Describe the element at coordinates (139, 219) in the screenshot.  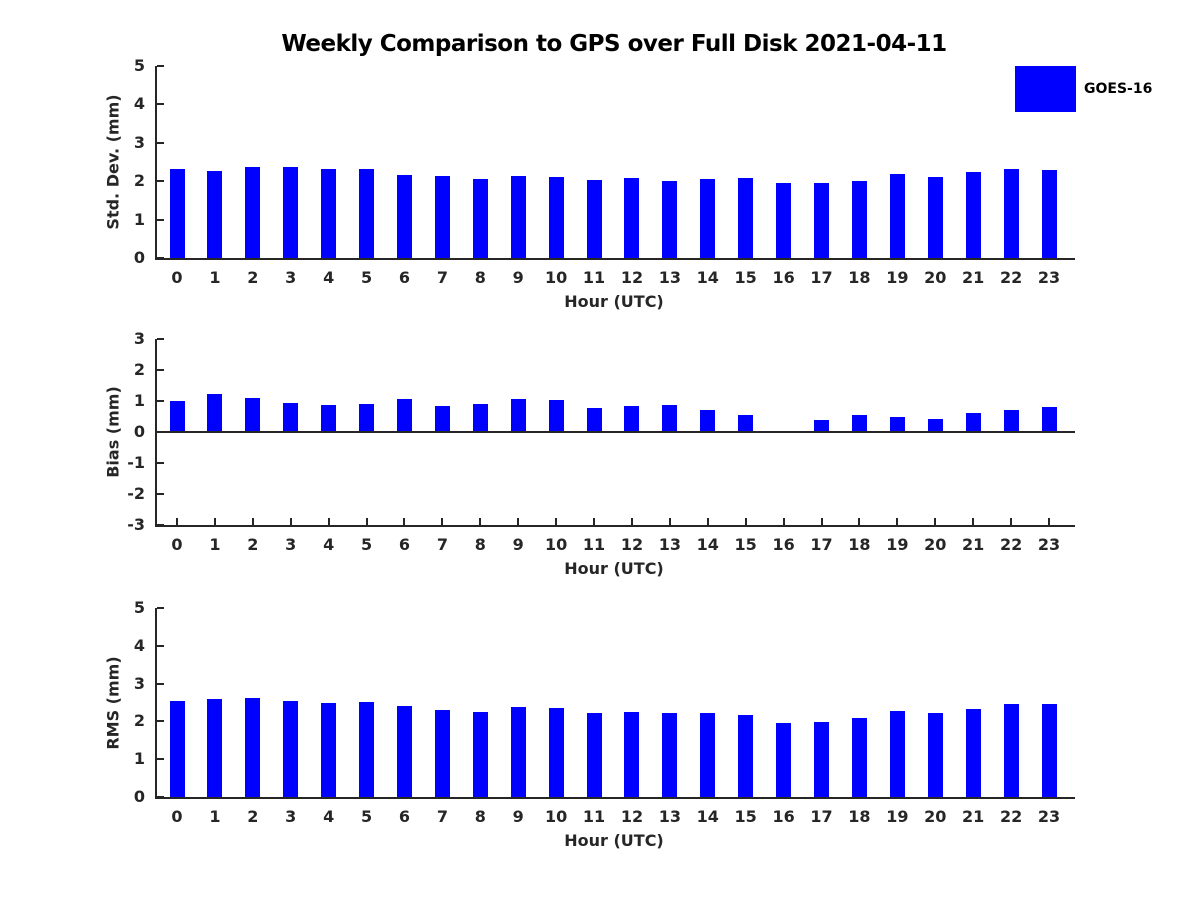
I see `y-tick-label: 1` at that location.